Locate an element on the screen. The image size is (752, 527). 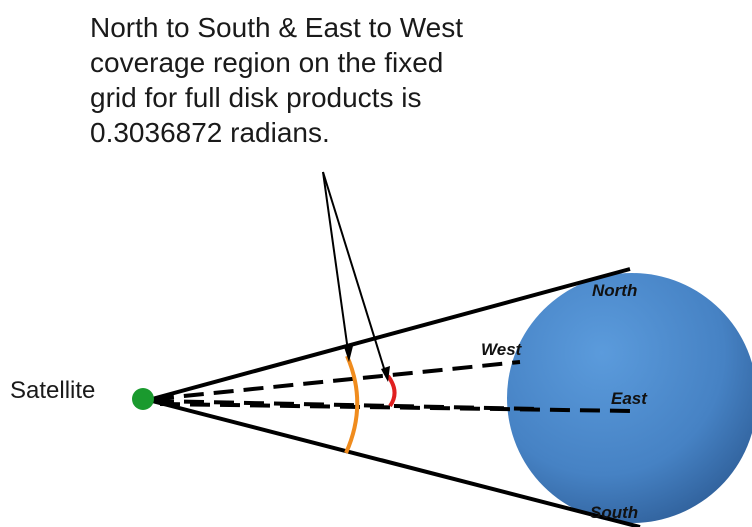
east-west-arc is located at coordinates (391, 391).